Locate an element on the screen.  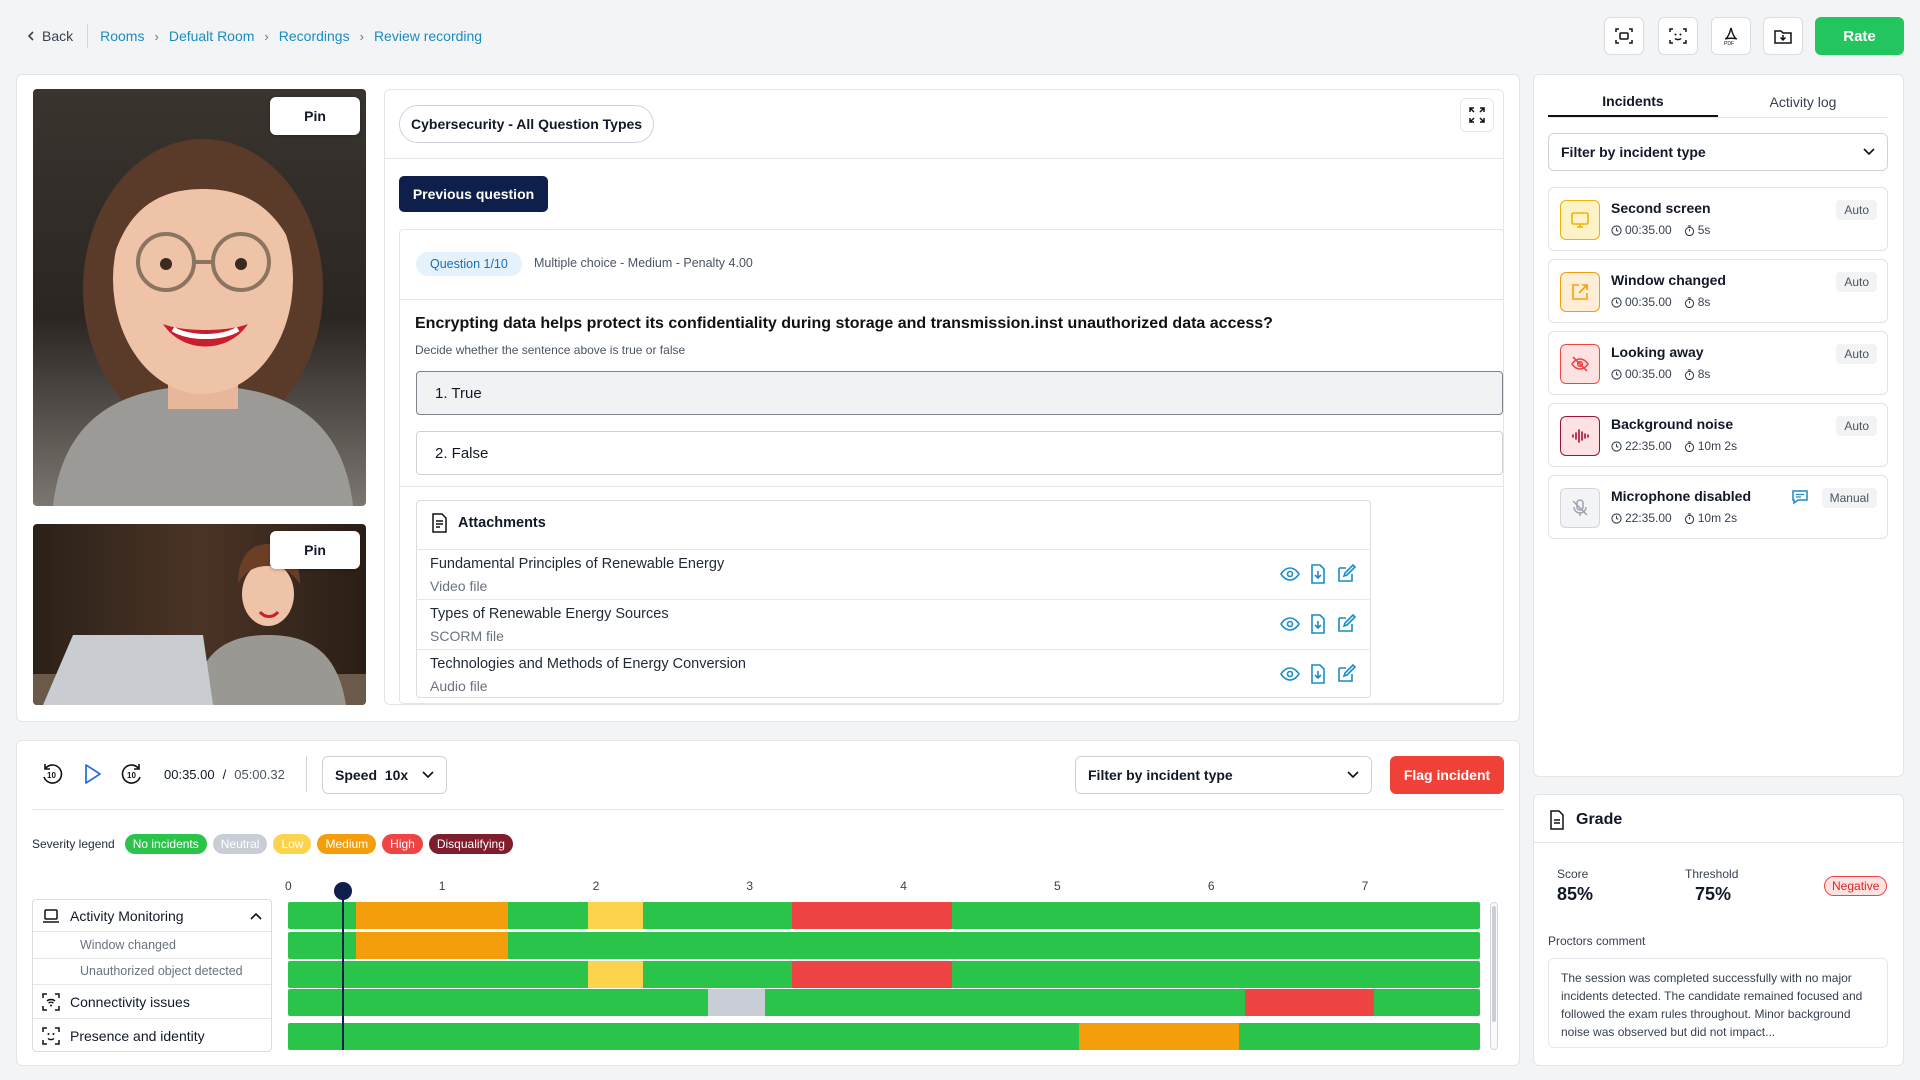
answer-option-true: 1. True is located at coordinates (959, 393).